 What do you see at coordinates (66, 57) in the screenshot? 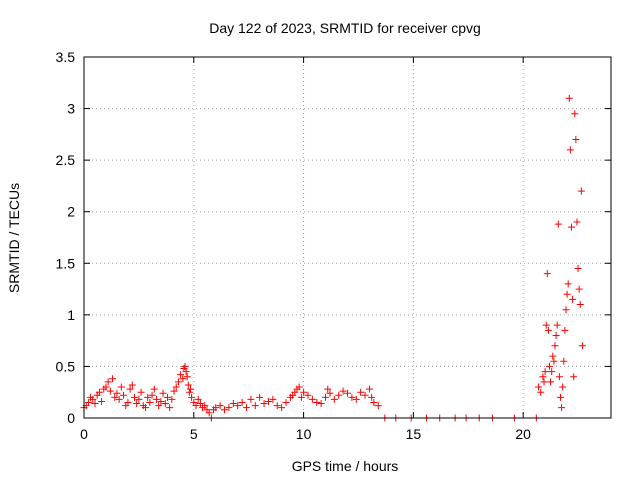
I see `y-tick-label: 3.5` at bounding box center [66, 57].